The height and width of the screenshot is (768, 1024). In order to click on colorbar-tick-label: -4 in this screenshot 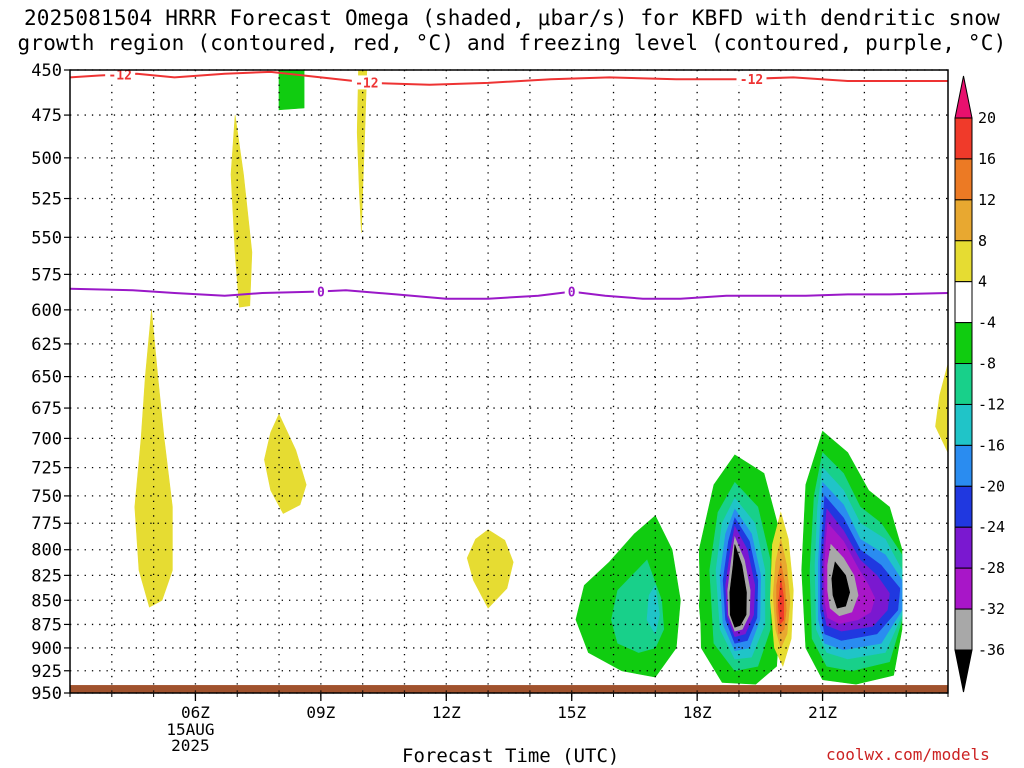, I will do `click(987, 323)`.